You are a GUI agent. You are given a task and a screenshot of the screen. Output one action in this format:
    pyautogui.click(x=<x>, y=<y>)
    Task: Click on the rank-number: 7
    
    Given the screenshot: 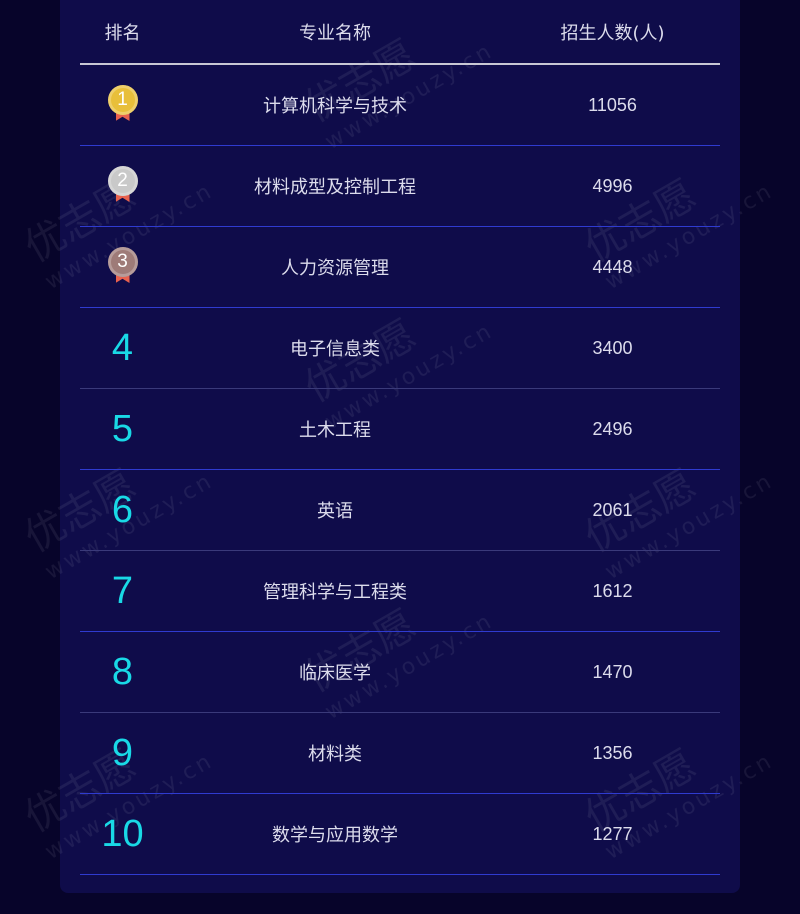 What is the action you would take?
    pyautogui.click(x=122, y=590)
    